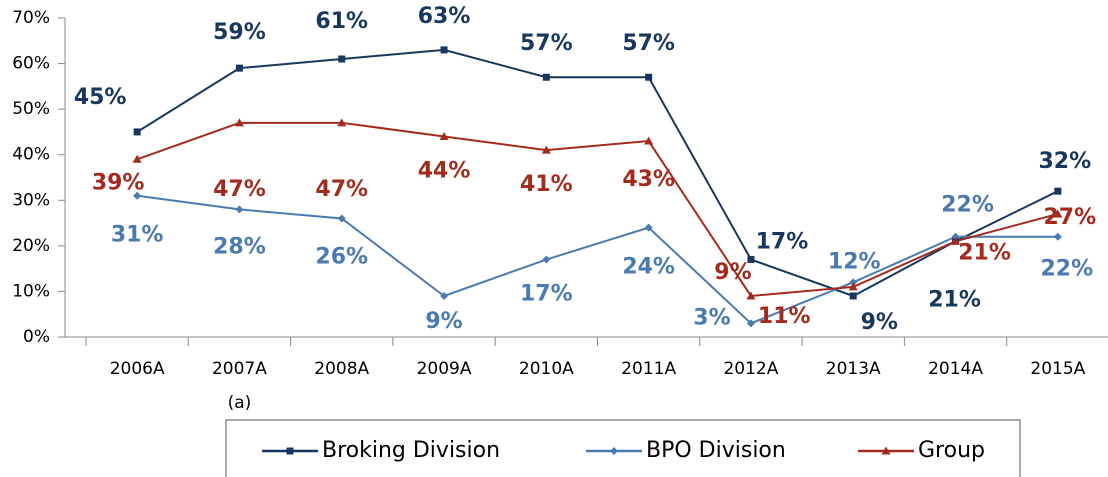 The image size is (1108, 477). What do you see at coordinates (31, 155) in the screenshot?
I see `y-tick-label: 40%` at bounding box center [31, 155].